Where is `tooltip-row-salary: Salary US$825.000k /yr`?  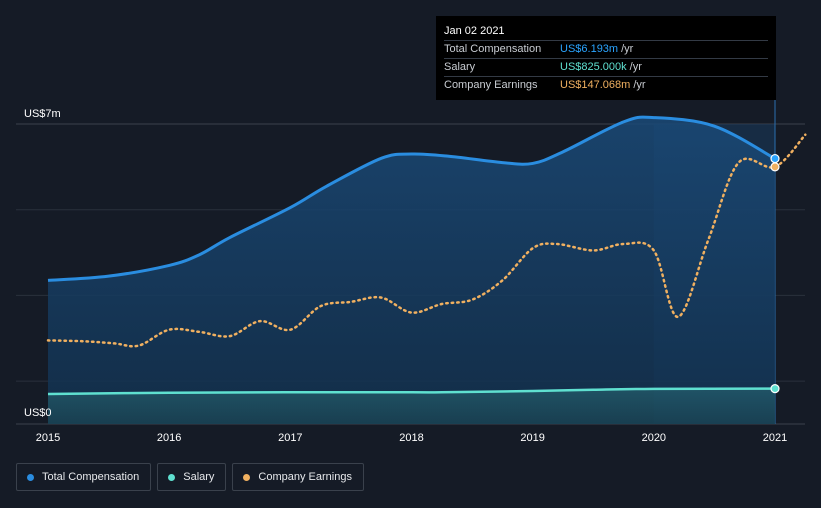 tooltip-row-salary: Salary US$825.000k /yr is located at coordinates (606, 67).